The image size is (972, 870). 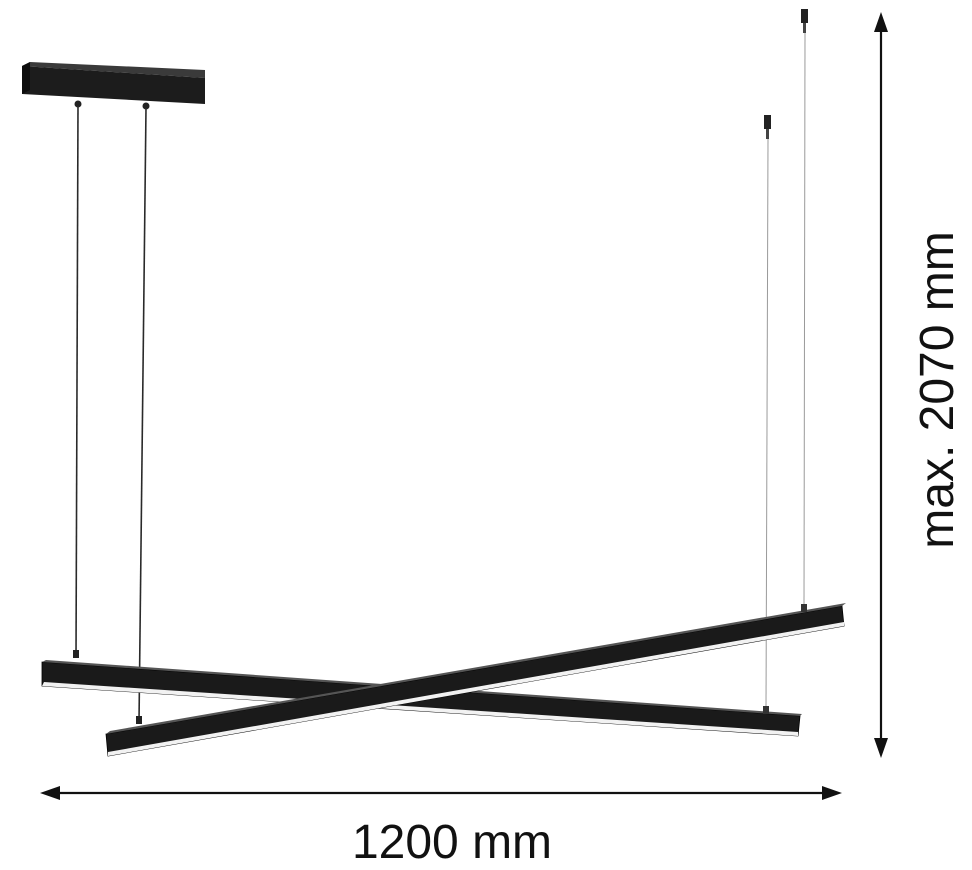 What do you see at coordinates (452, 842) in the screenshot?
I see `width-label: 1200 mm` at bounding box center [452, 842].